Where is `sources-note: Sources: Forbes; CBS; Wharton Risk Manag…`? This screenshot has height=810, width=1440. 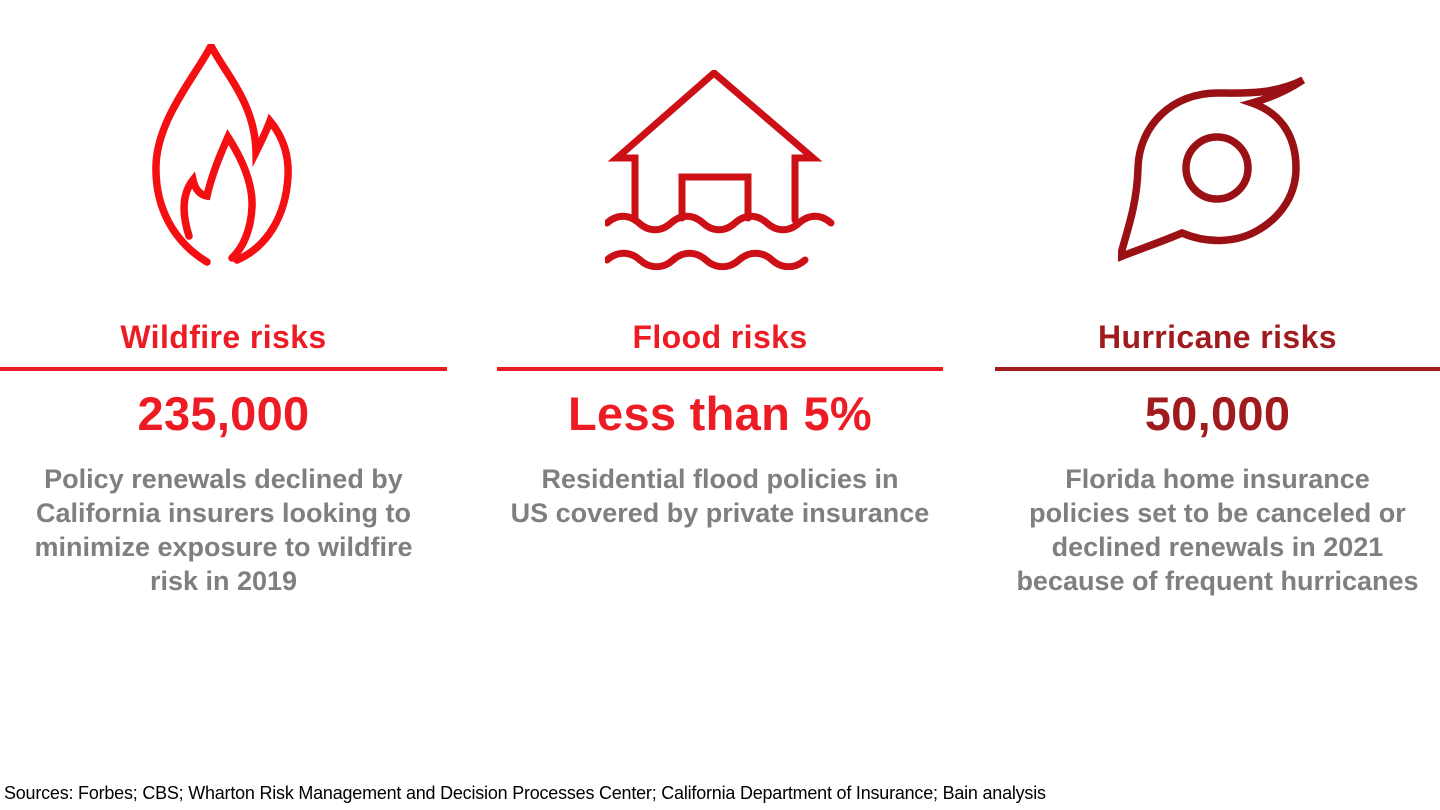
sources-note: Sources: Forbes; CBS; Wharton Risk Manag… is located at coordinates (525, 792).